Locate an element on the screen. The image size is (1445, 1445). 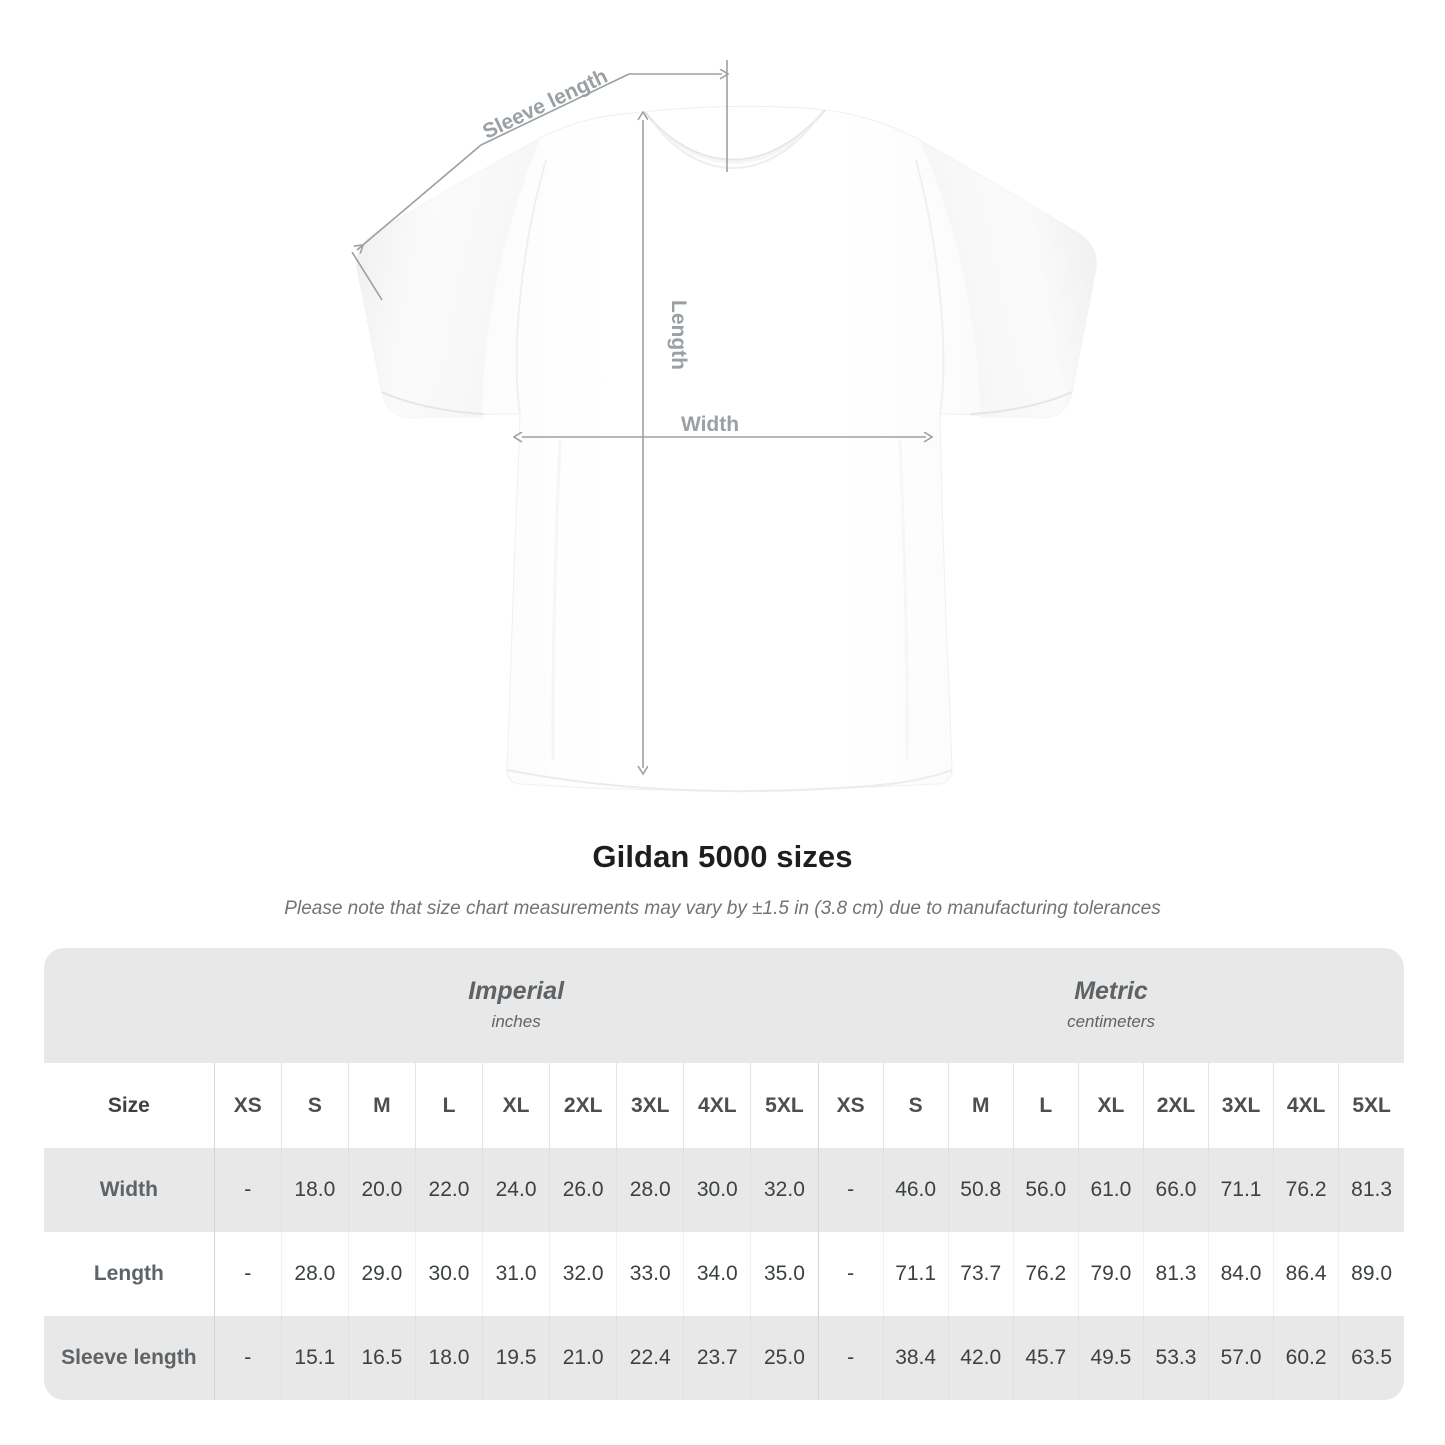
cell-sleeve-imp-3: 18.0 is located at coordinates (448, 1358).